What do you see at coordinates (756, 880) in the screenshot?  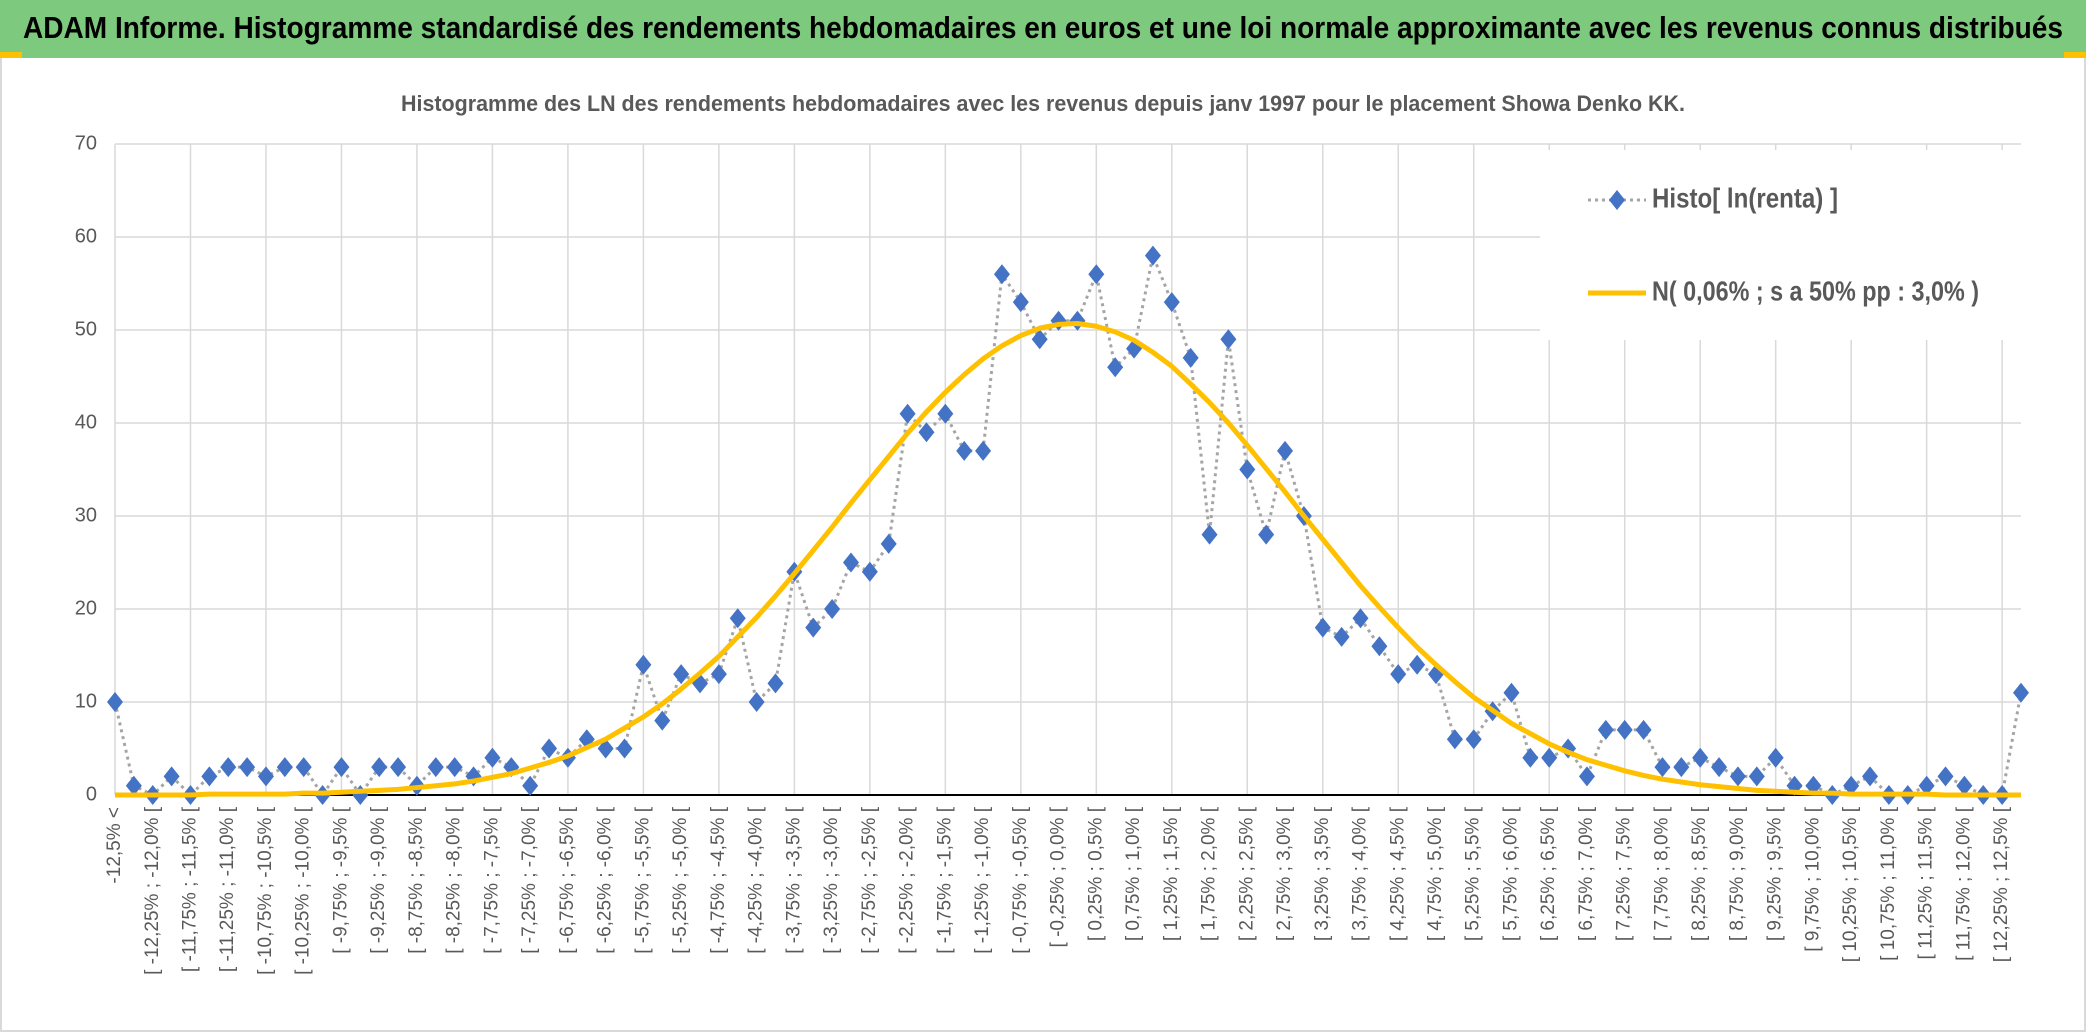 I see `x-tick-label: [ -4,25% ; -4,0% [` at bounding box center [756, 880].